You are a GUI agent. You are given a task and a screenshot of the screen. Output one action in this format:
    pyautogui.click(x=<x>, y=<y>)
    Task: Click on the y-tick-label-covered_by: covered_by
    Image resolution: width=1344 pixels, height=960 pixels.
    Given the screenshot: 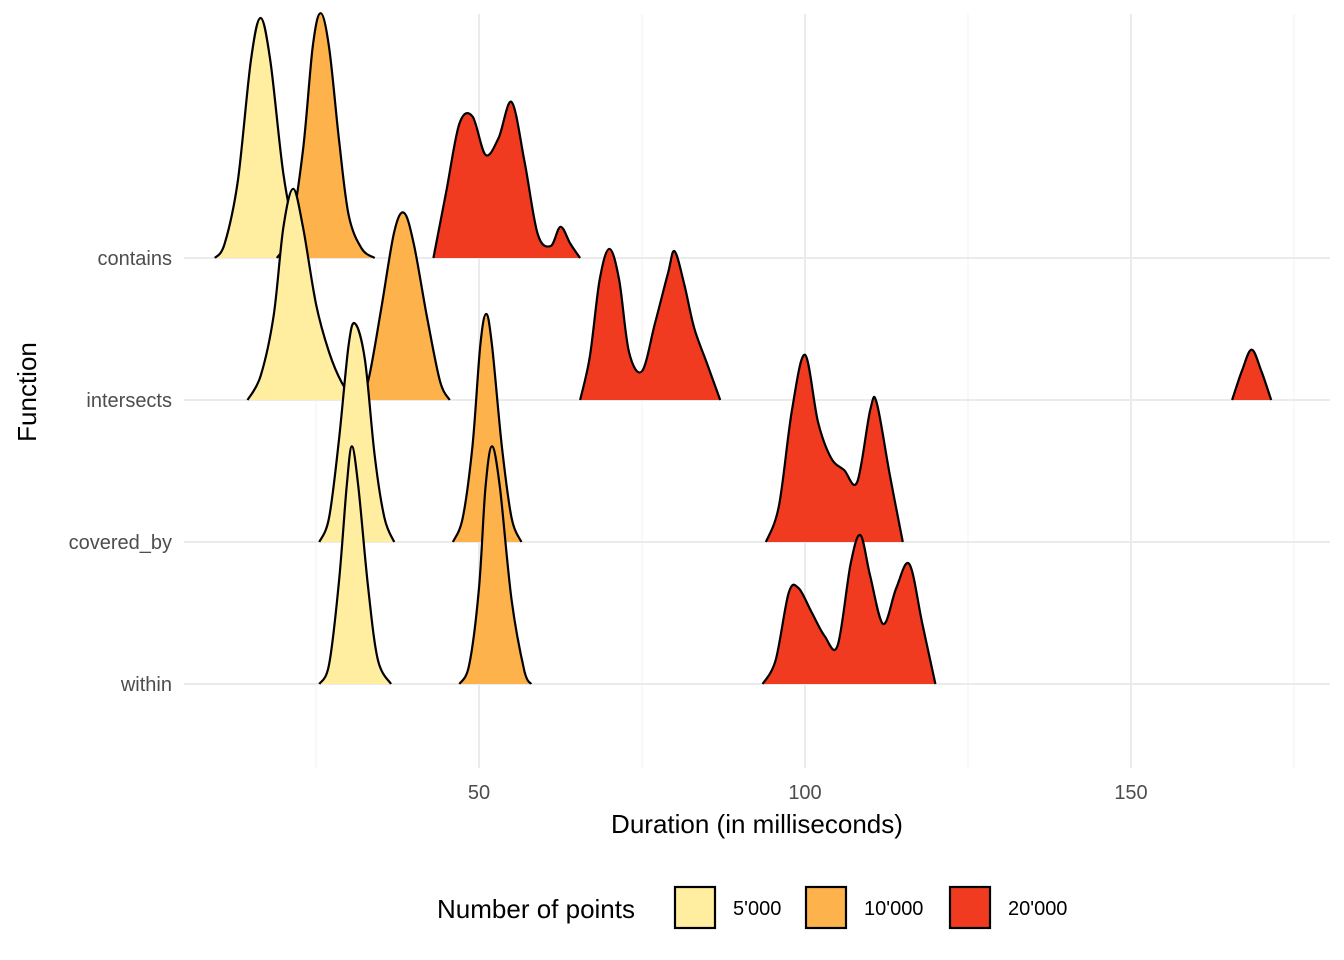 What is the action you would take?
    pyautogui.click(x=120, y=543)
    